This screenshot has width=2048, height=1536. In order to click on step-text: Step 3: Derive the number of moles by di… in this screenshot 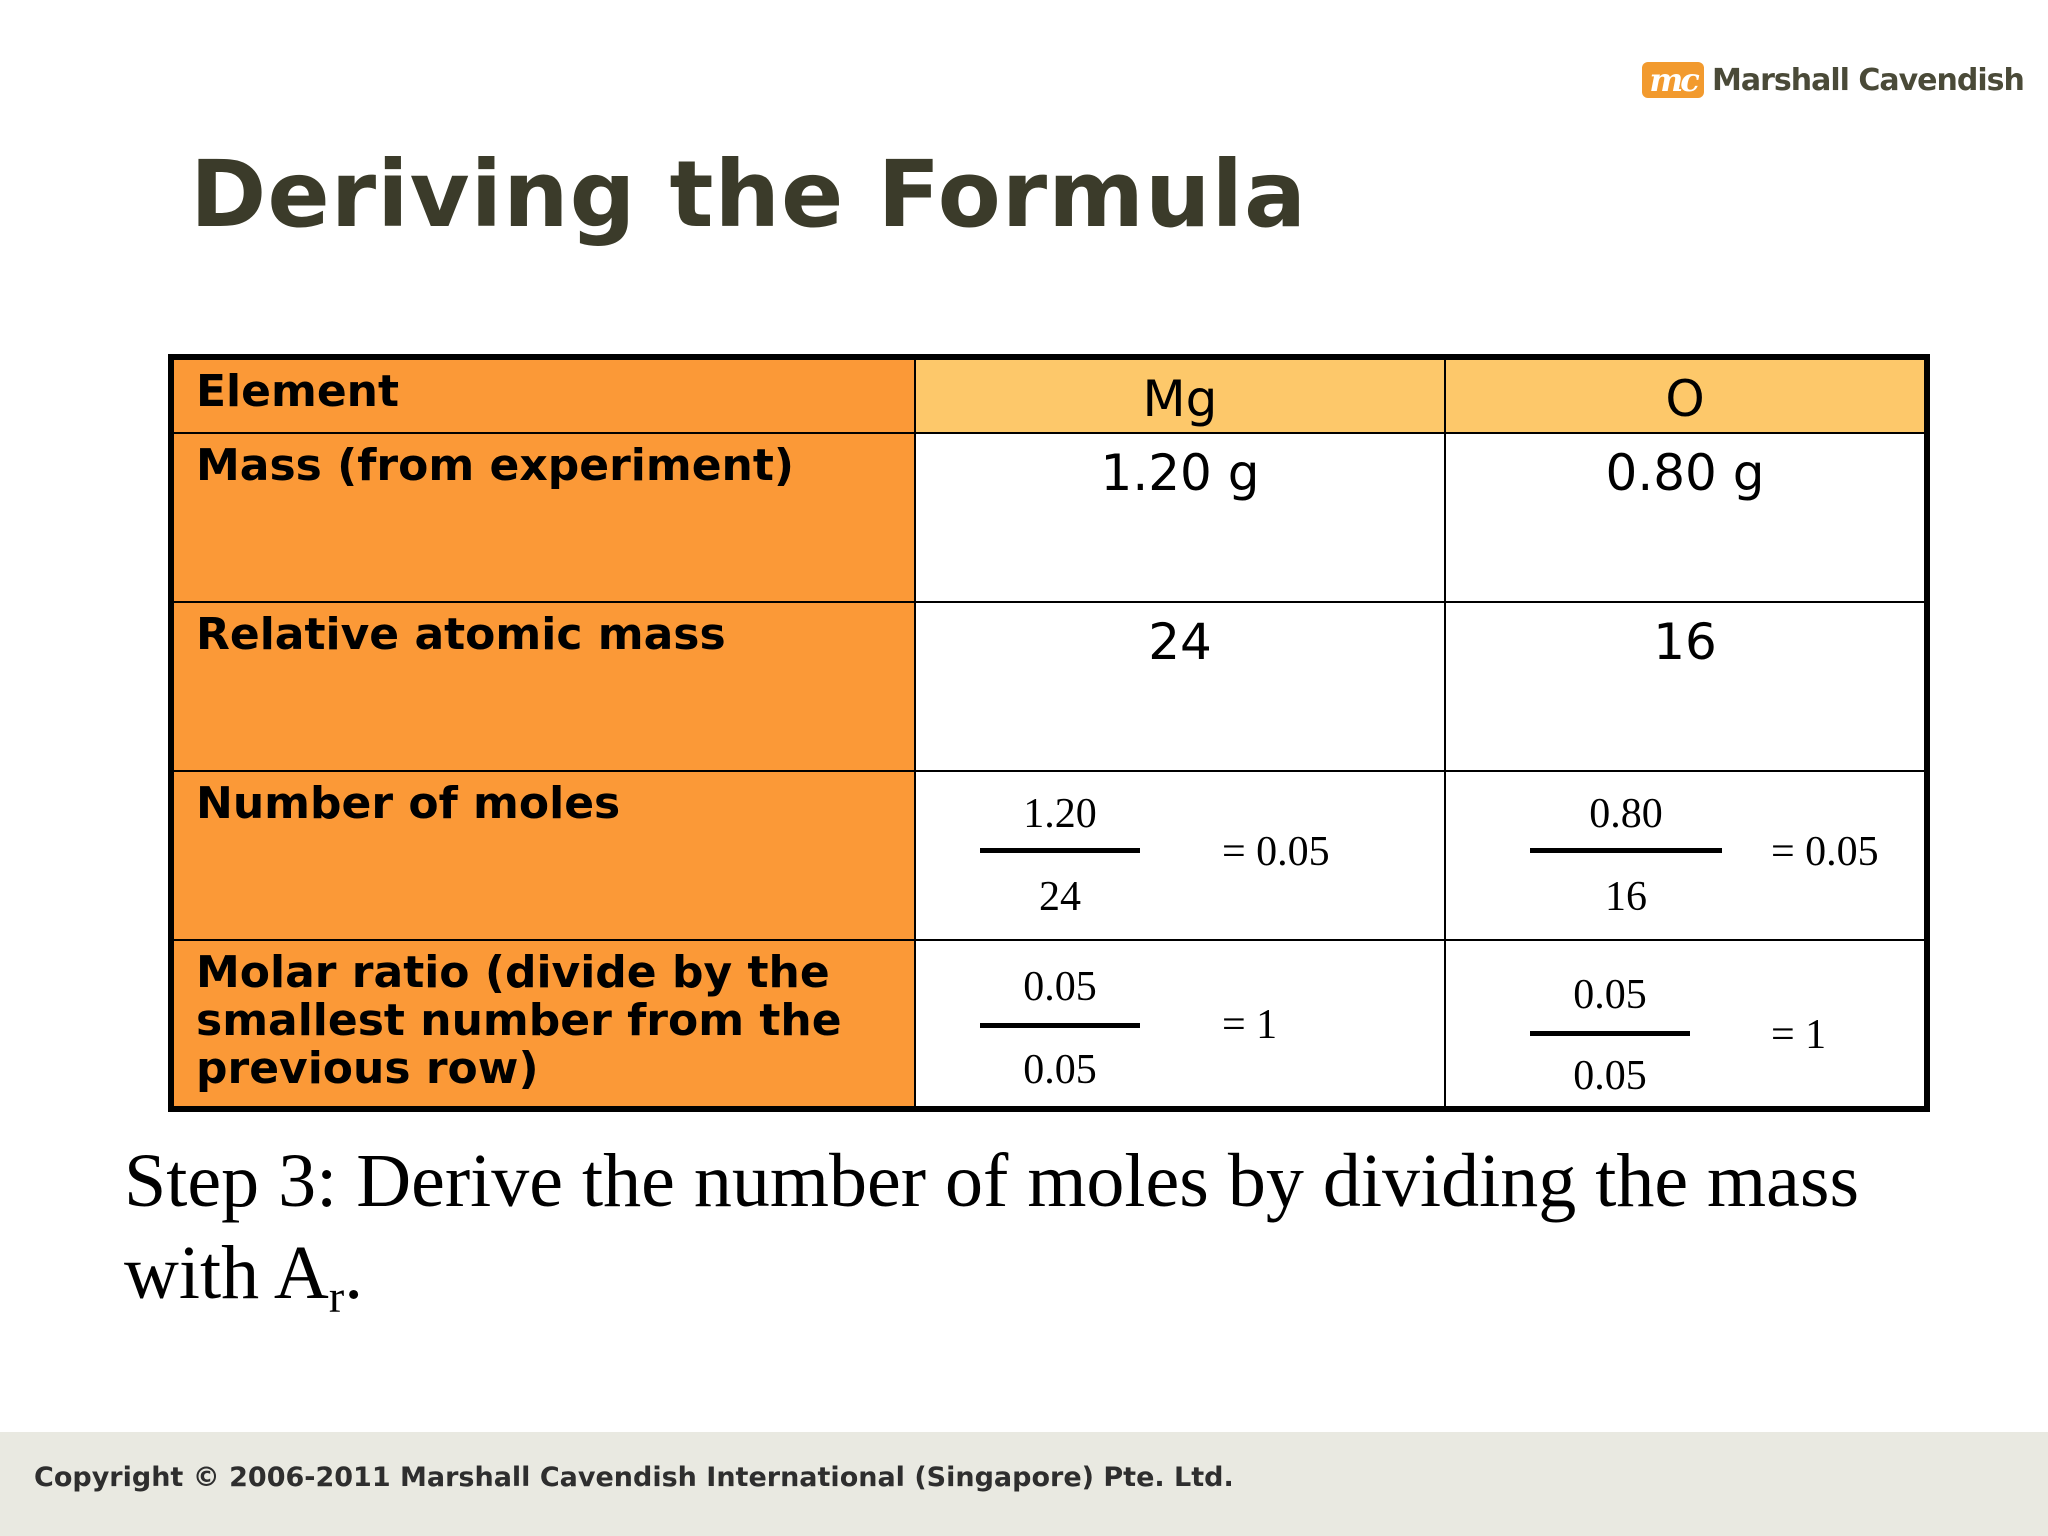, I will do `click(992, 1227)`.